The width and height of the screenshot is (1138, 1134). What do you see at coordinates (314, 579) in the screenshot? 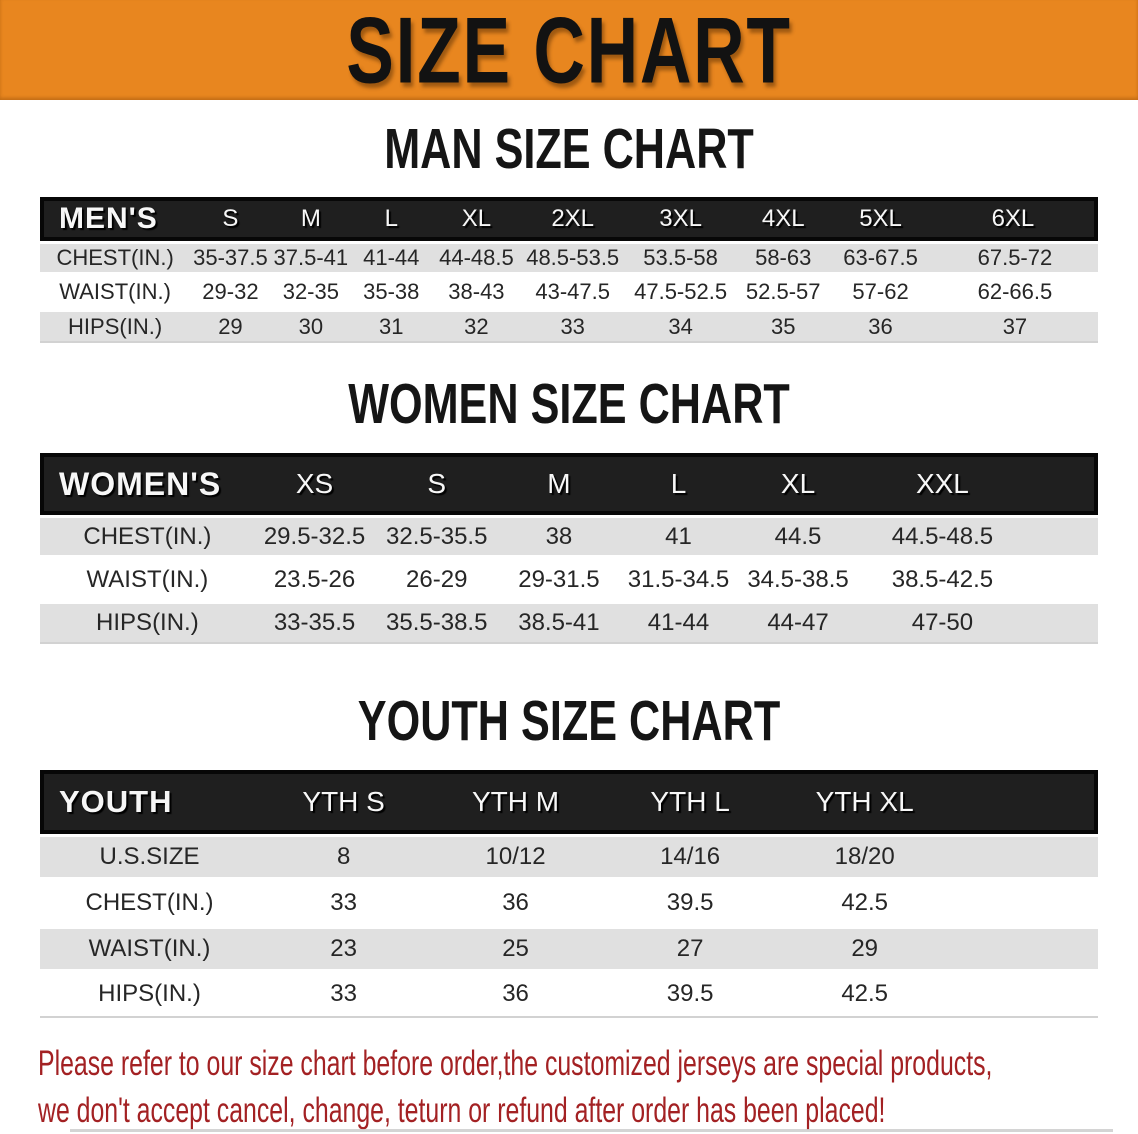
I see `size-cell: 23.5-26` at bounding box center [314, 579].